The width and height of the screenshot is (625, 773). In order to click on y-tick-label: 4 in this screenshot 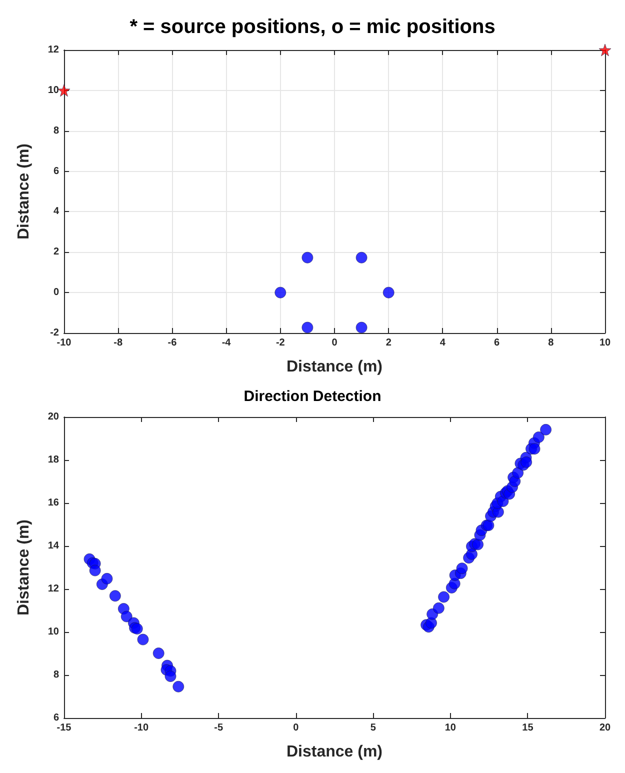, I will do `click(56, 212)`.